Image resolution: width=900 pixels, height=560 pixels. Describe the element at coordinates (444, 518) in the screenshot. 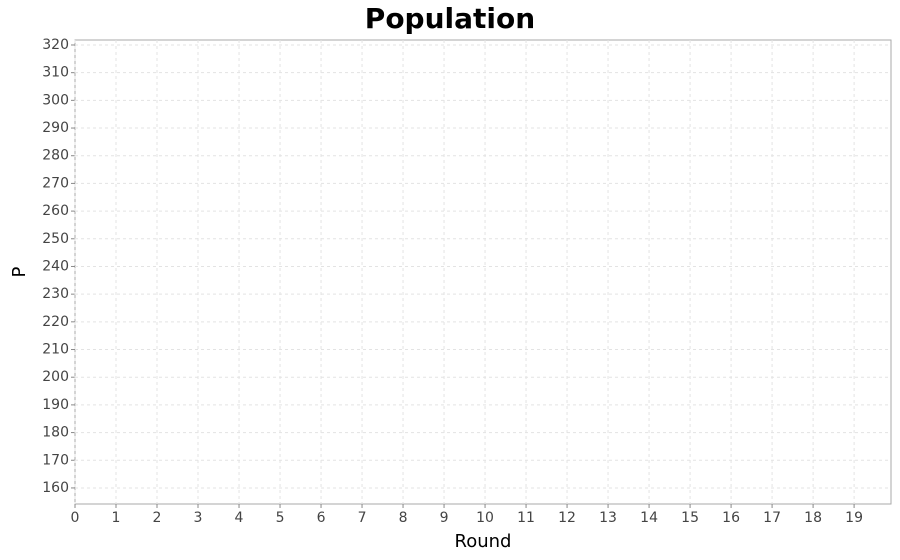

I see `x-tick-label: 9` at that location.